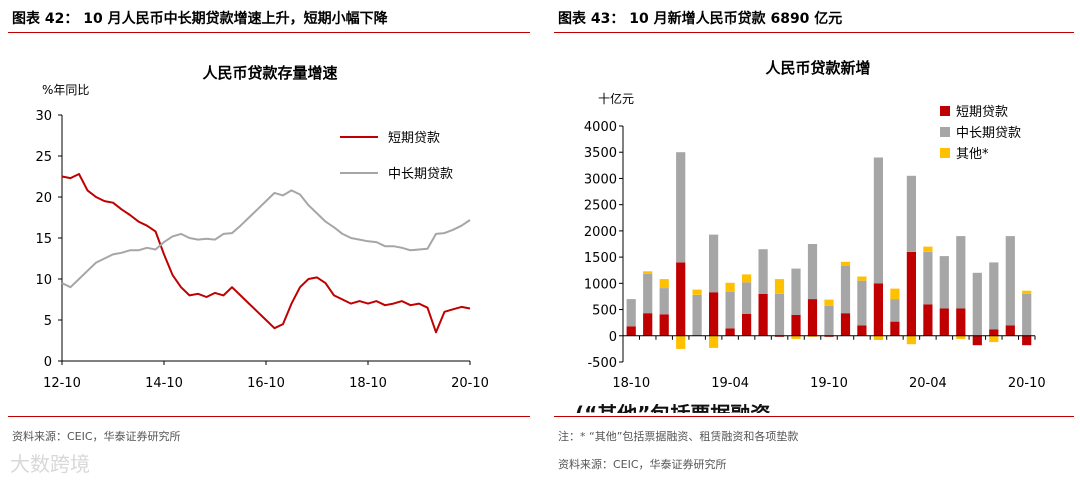 The image size is (1080, 482). I want to click on figure-title: 图表 43： 10 月新增人民币贷款 6890 亿元, so click(700, 19).